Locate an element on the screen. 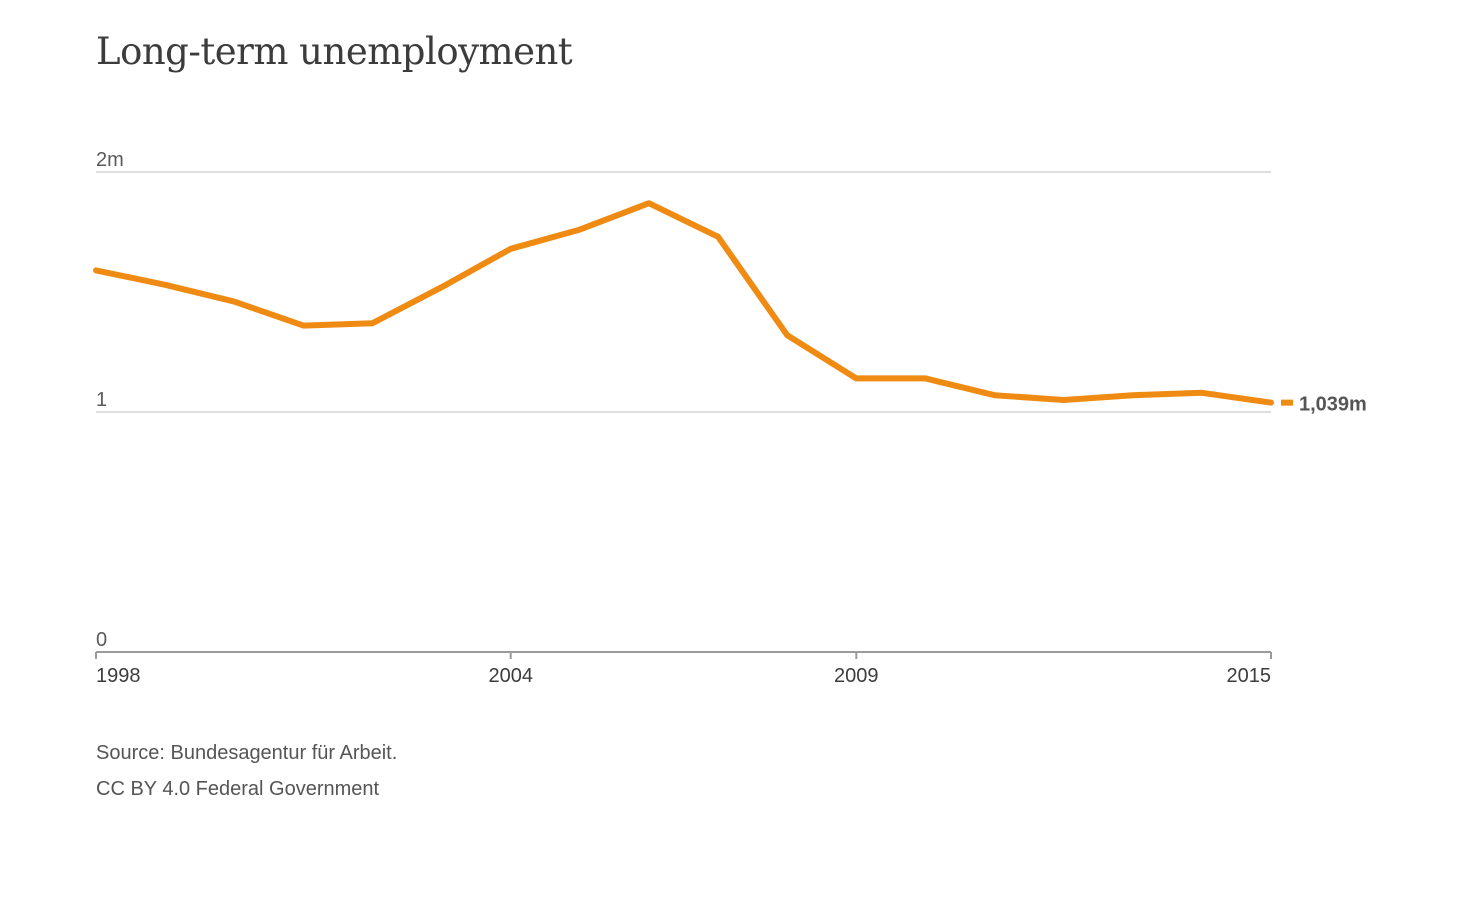  chart-title: Long-term unemployment is located at coordinates (334, 51).